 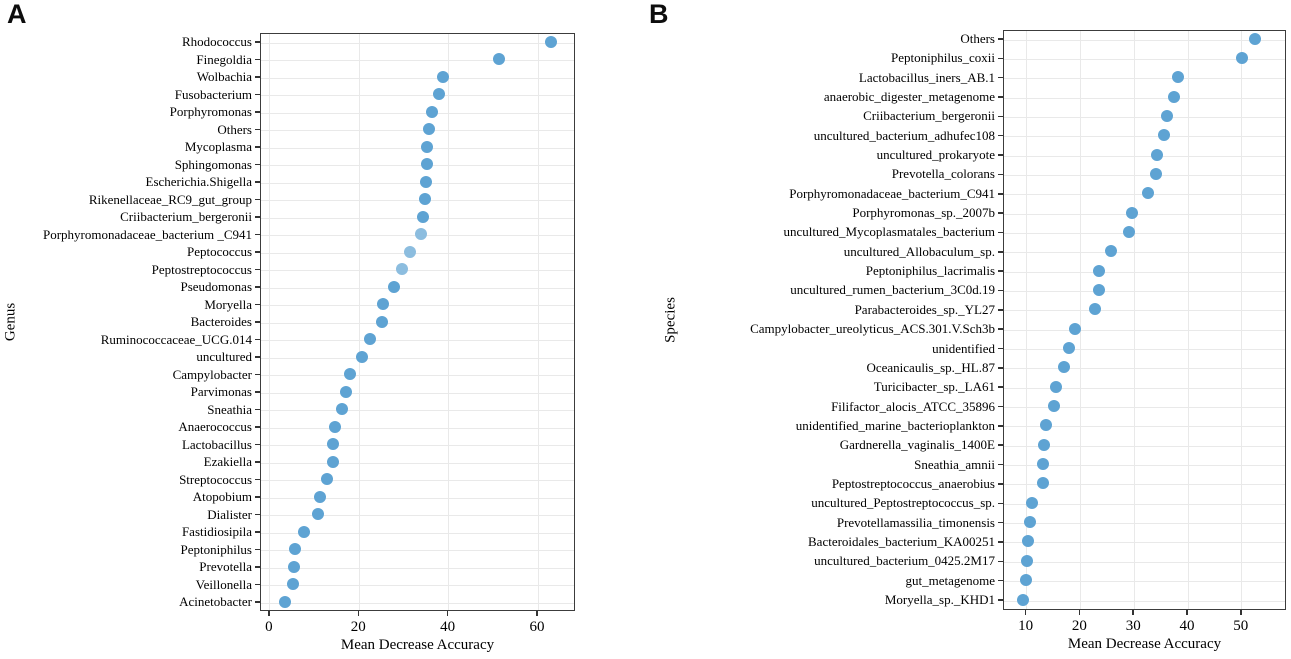 What do you see at coordinates (201, 269) in the screenshot?
I see `category-label: Peptostreptococcus` at bounding box center [201, 269].